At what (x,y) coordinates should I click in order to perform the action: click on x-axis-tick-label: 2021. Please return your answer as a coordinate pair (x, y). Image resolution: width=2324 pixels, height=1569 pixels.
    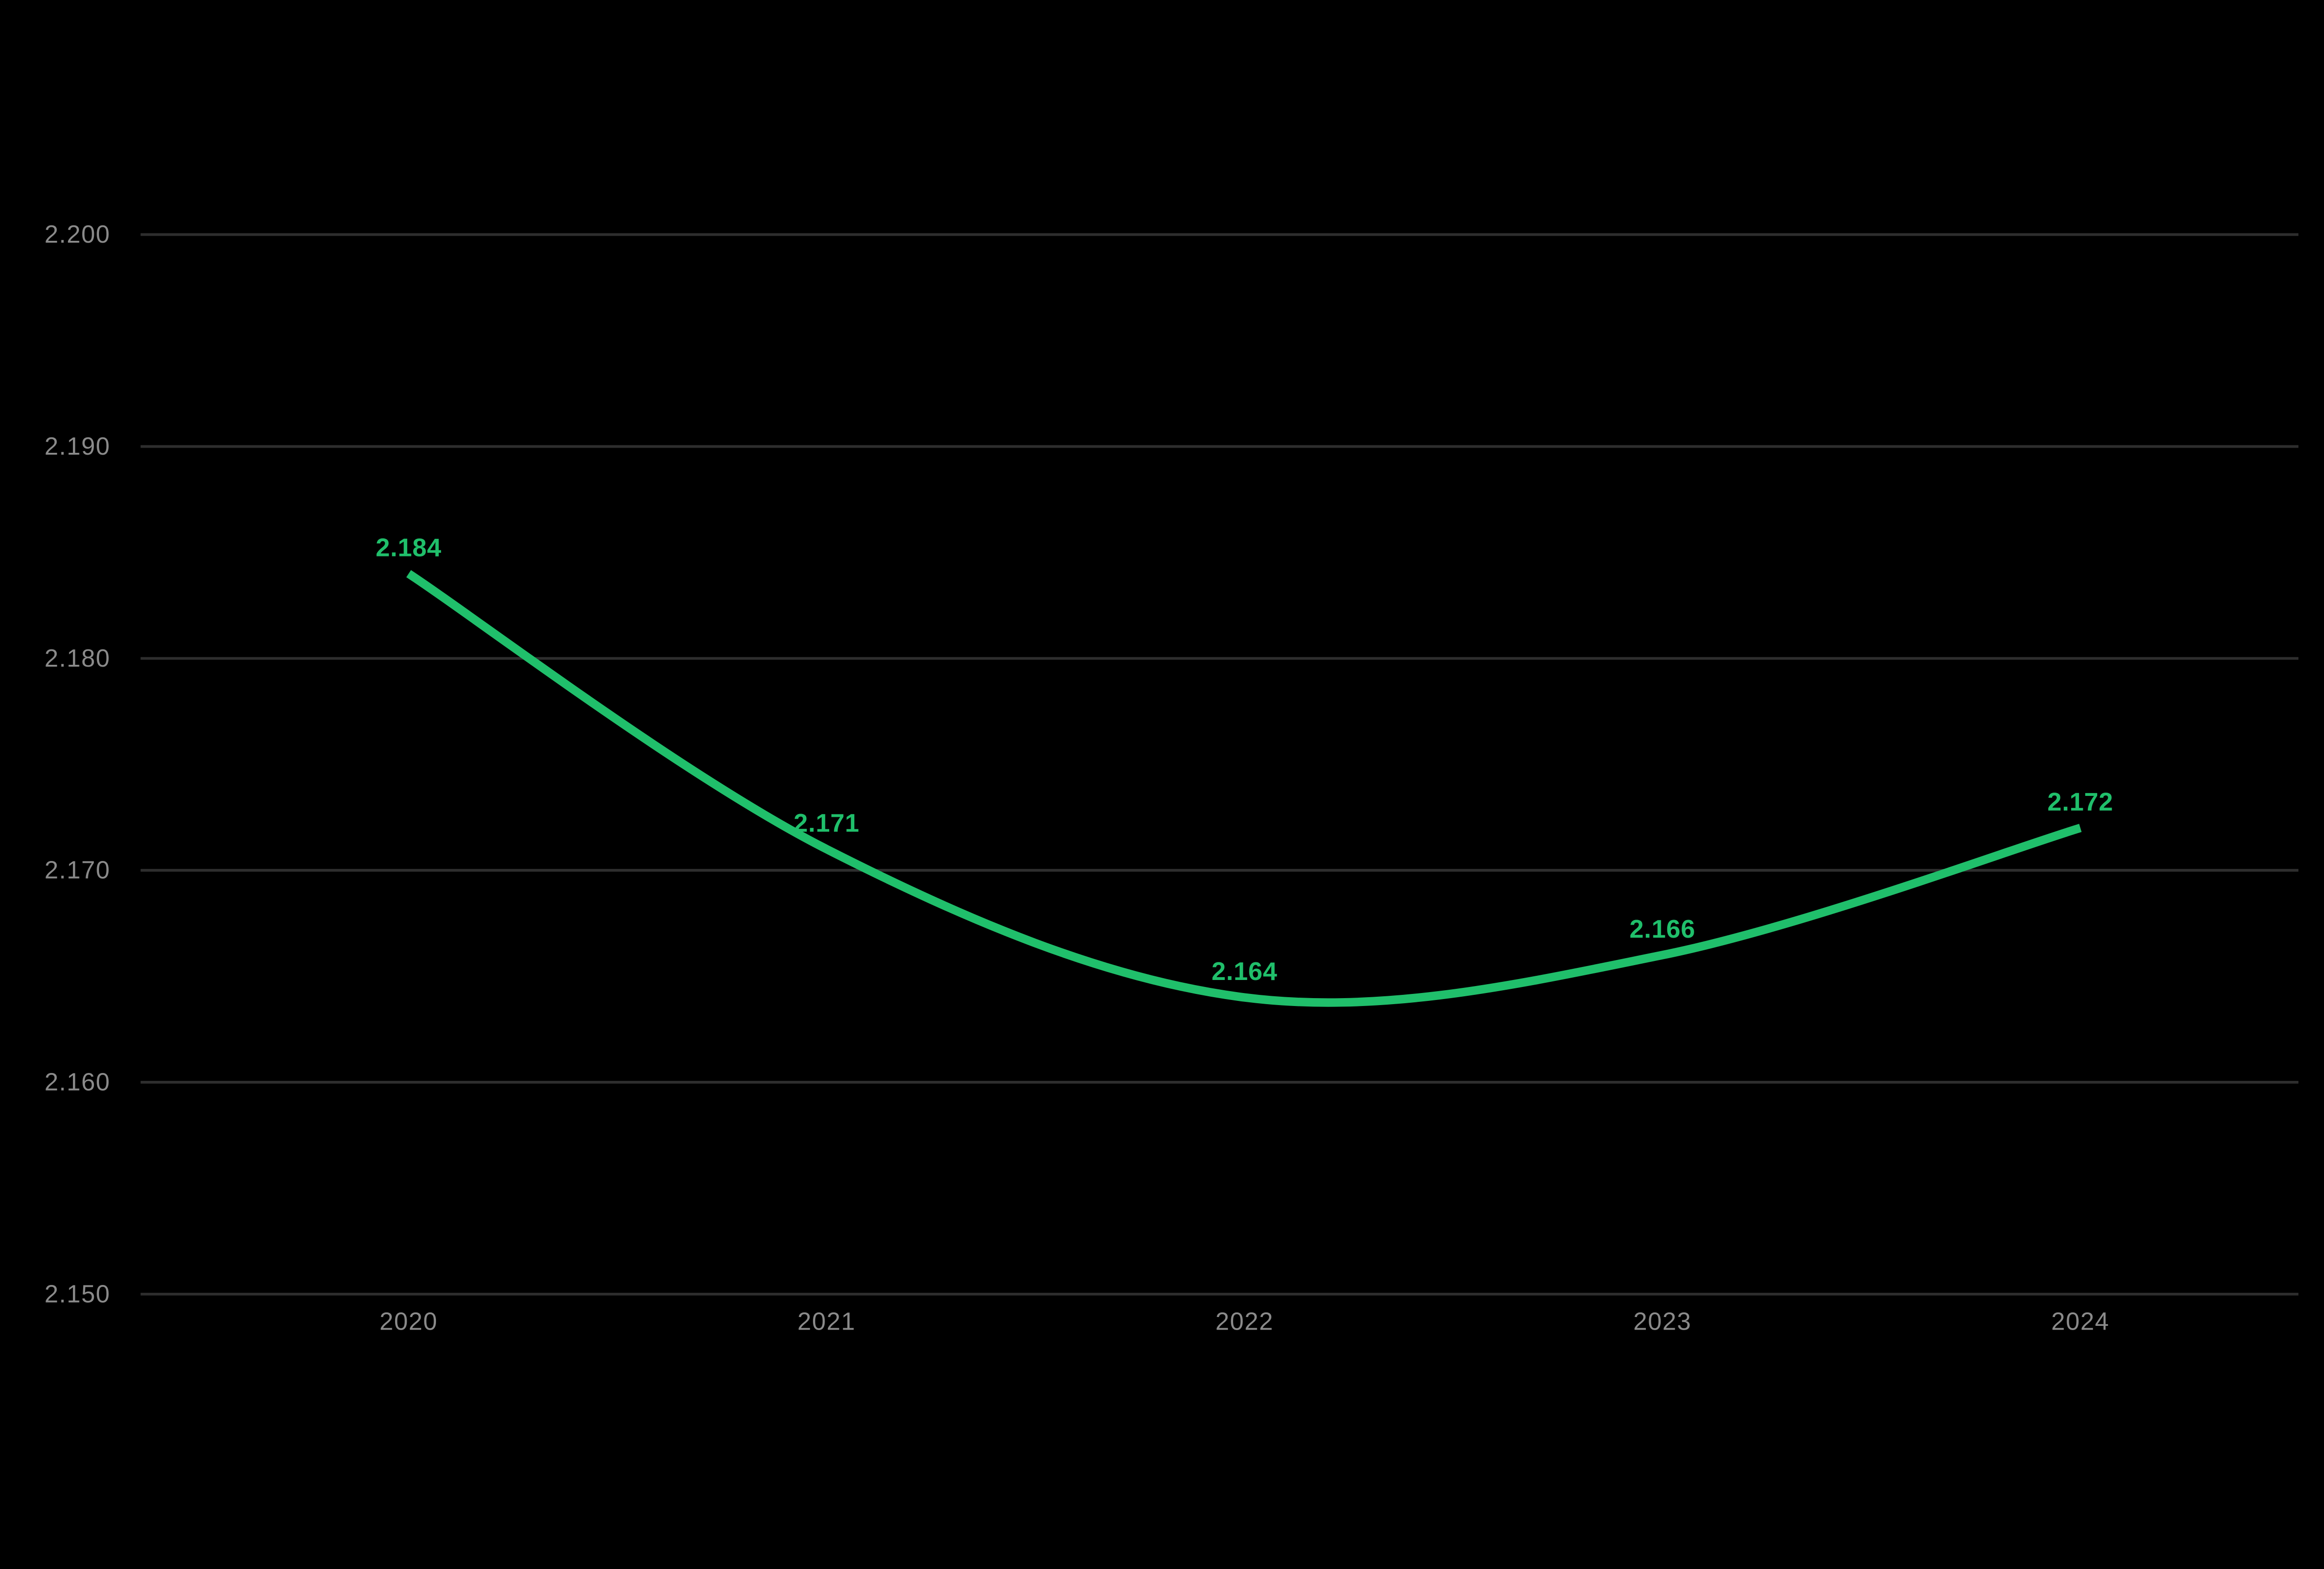
    Looking at the image, I should click on (827, 1321).